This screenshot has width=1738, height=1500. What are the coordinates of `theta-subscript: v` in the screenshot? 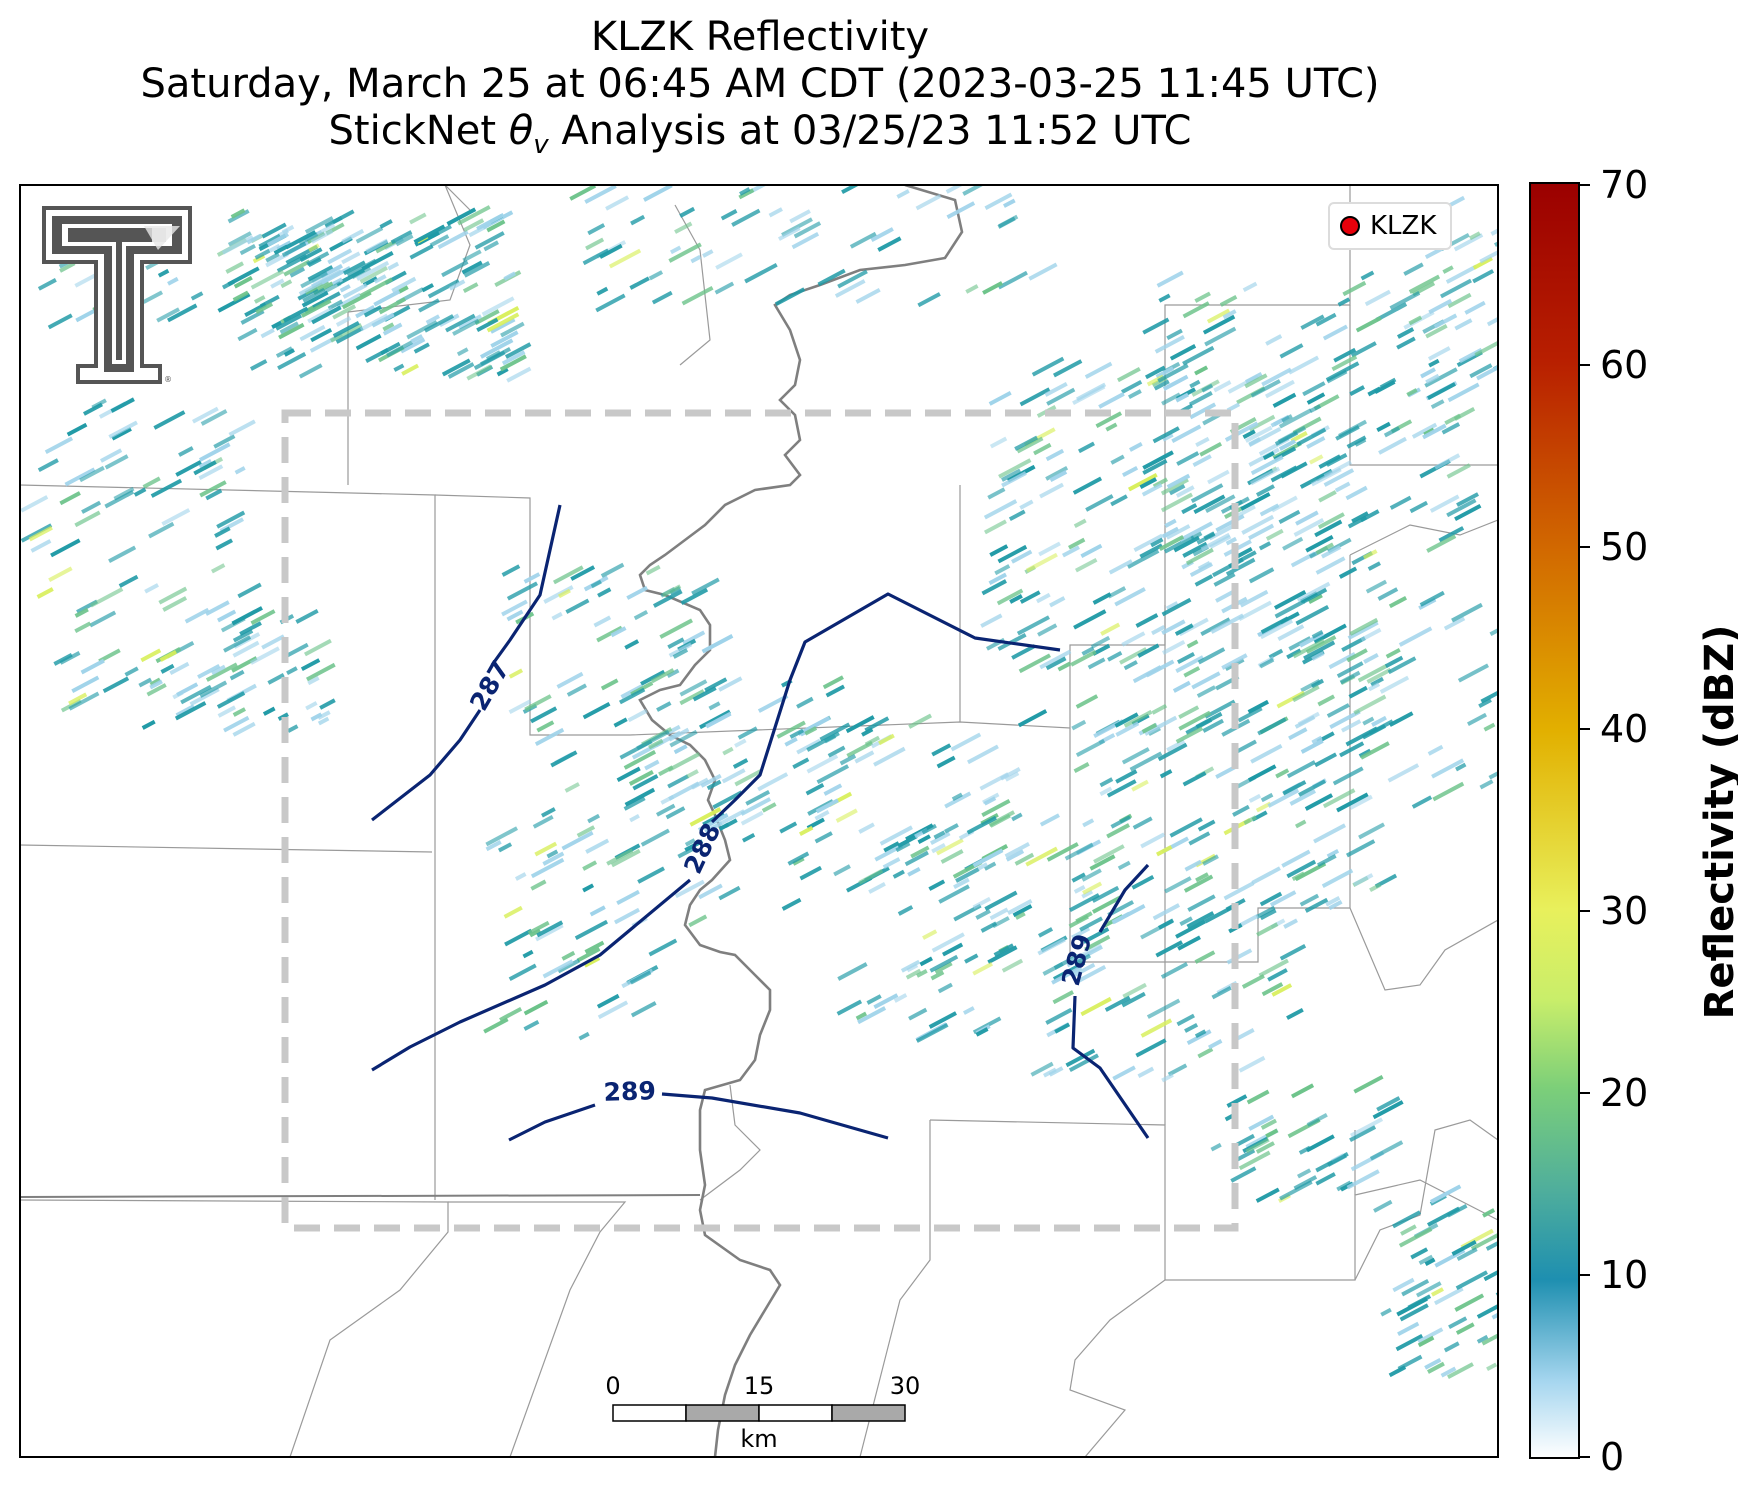 It's located at (541, 145).